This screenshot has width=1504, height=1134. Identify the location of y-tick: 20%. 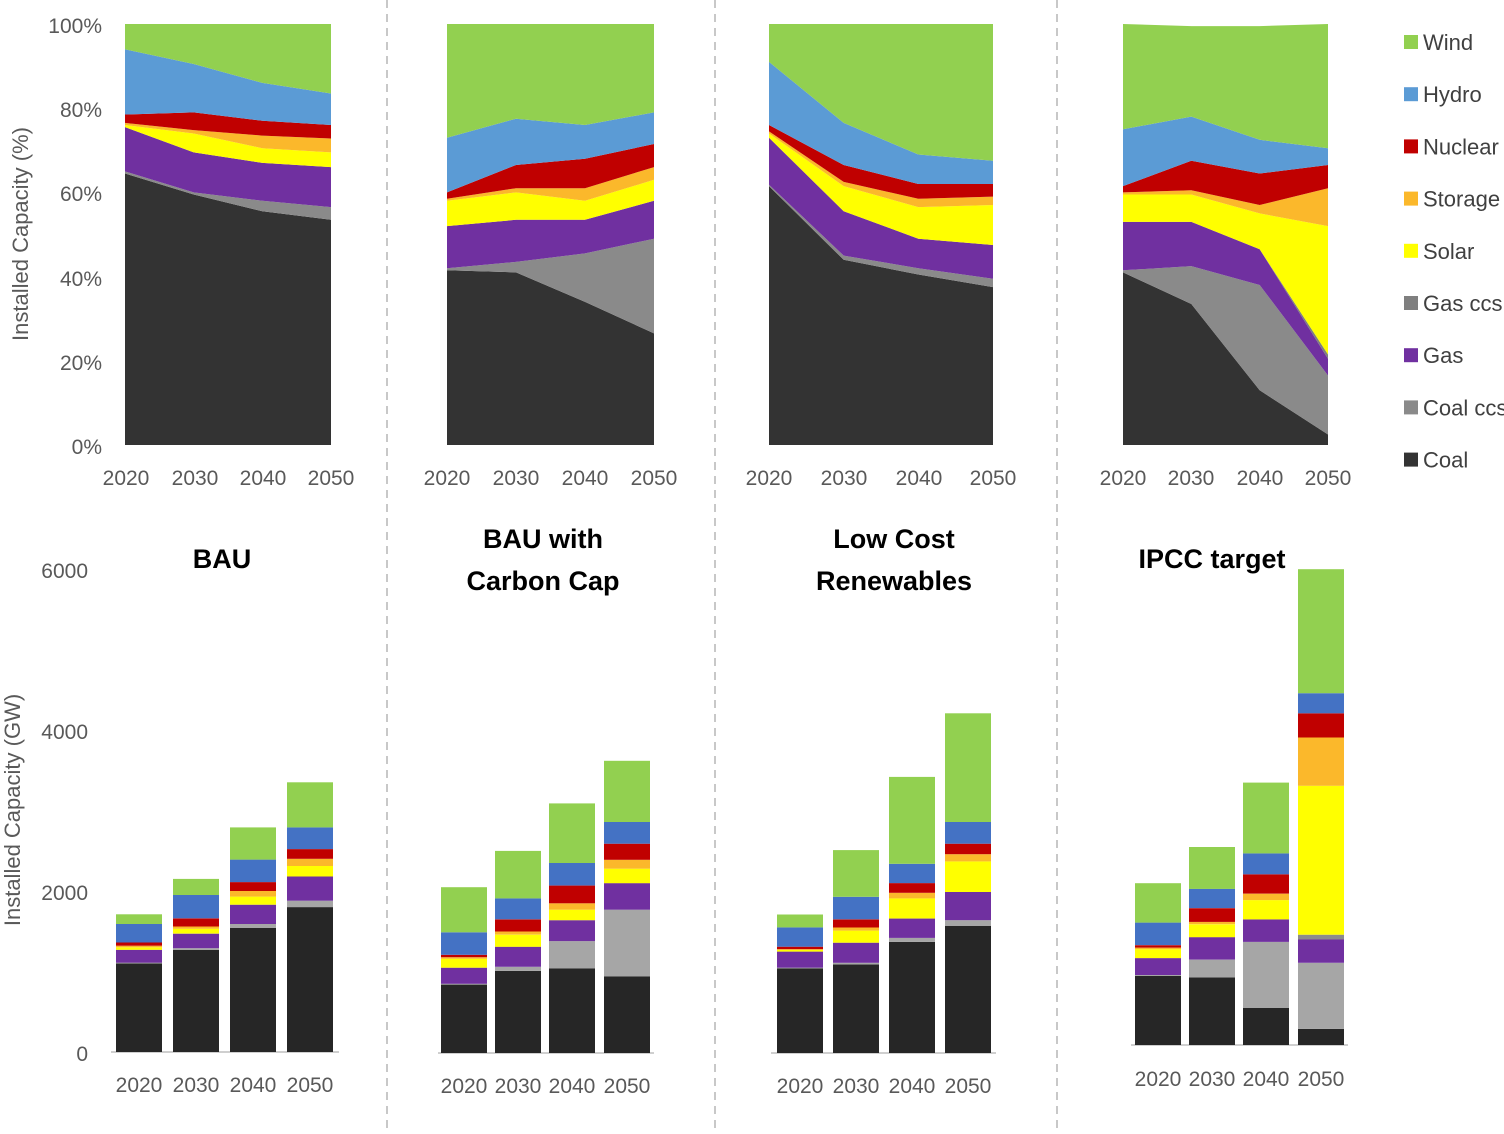
(81, 363).